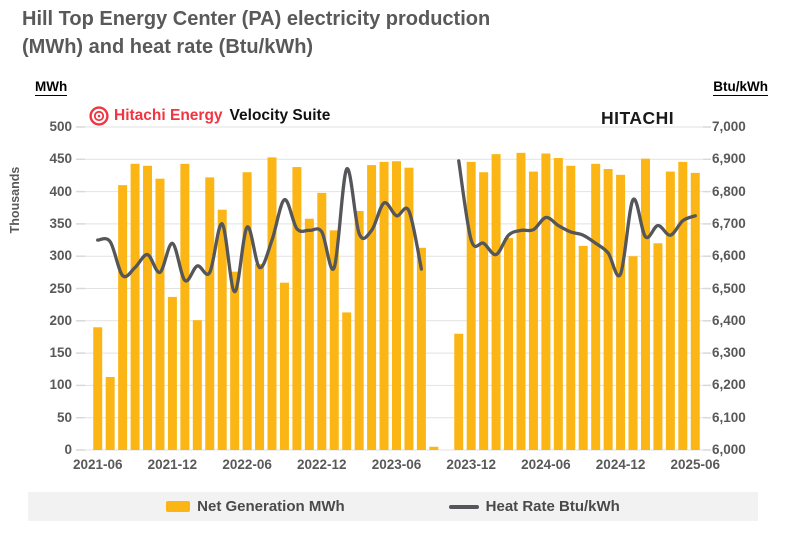 The height and width of the screenshot is (537, 786). I want to click on left-axis-tick-label: 150, so click(60, 353).